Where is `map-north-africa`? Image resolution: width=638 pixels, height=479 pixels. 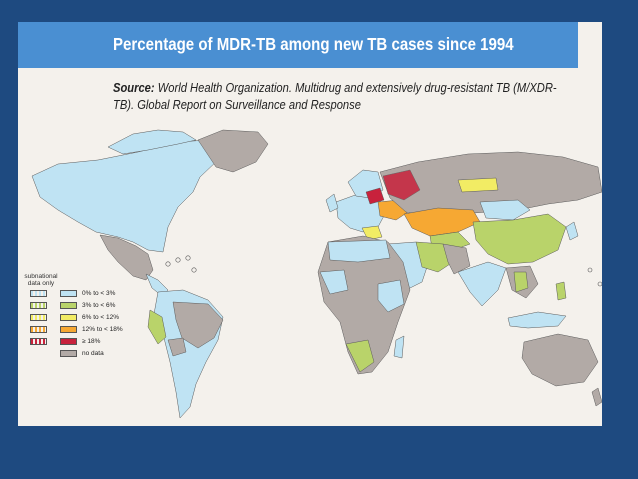 map-north-africa is located at coordinates (359, 251).